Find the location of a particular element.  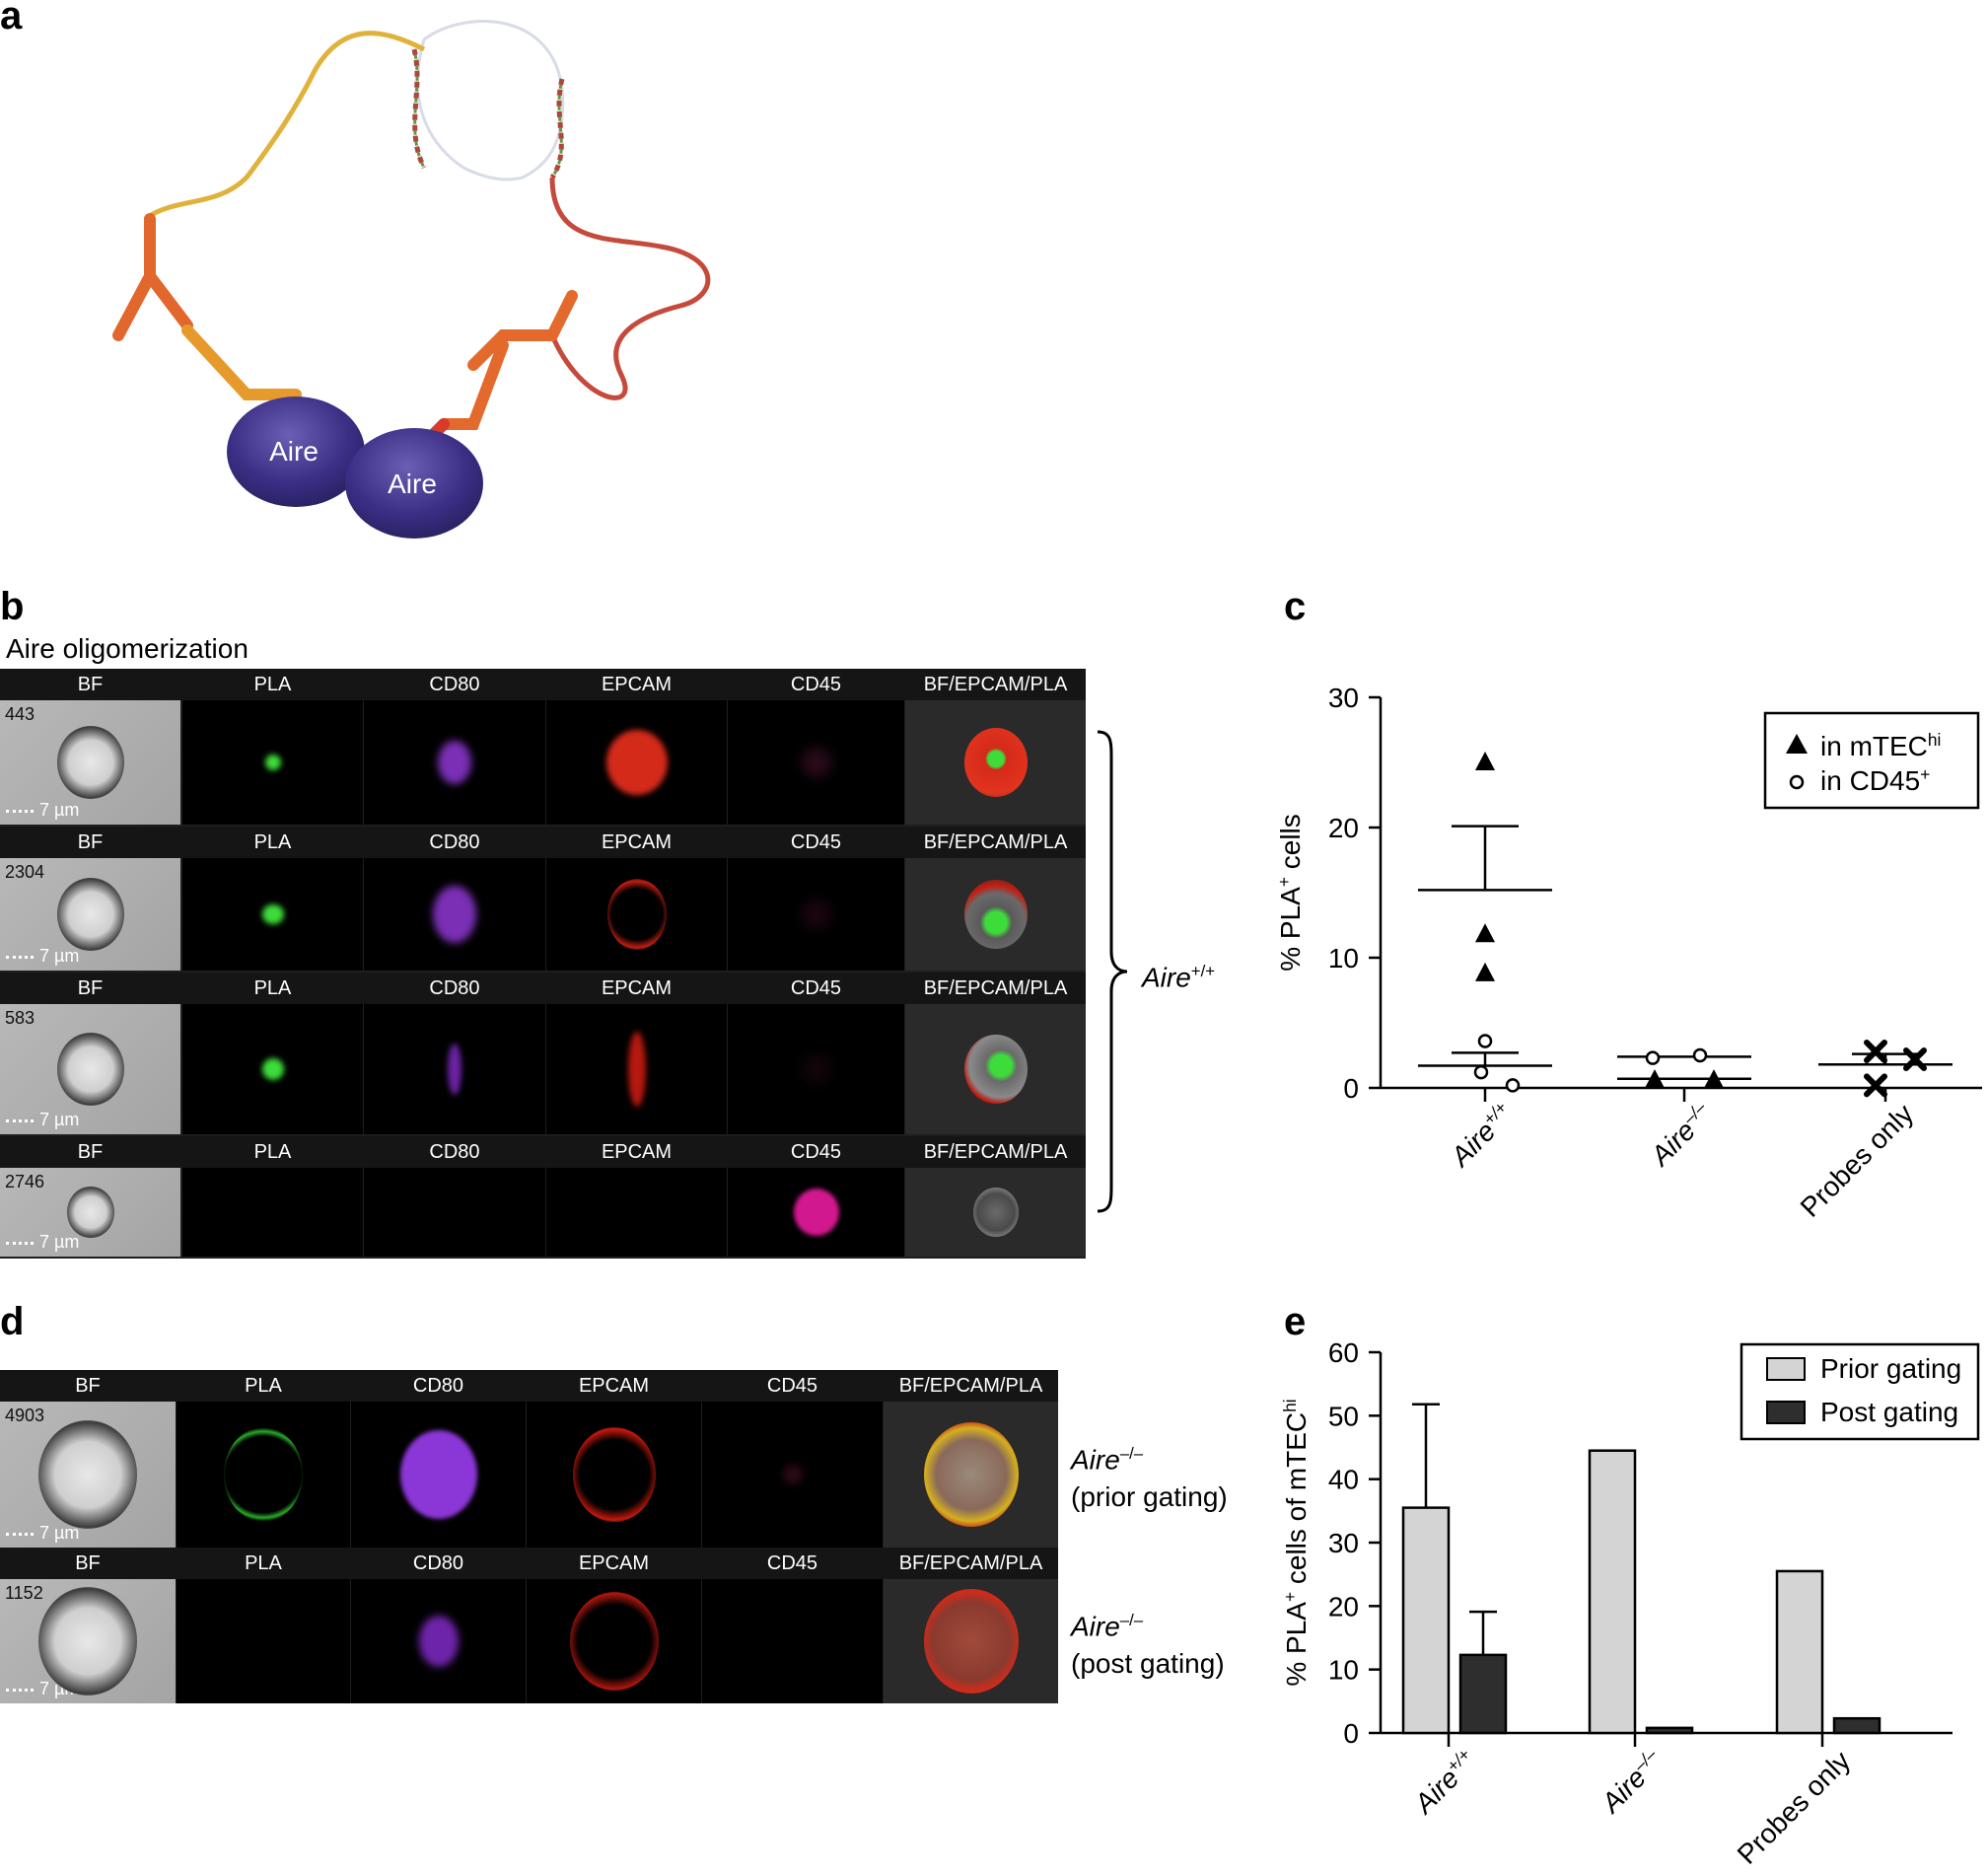

y-tick-label: 60 is located at coordinates (1343, 1352).